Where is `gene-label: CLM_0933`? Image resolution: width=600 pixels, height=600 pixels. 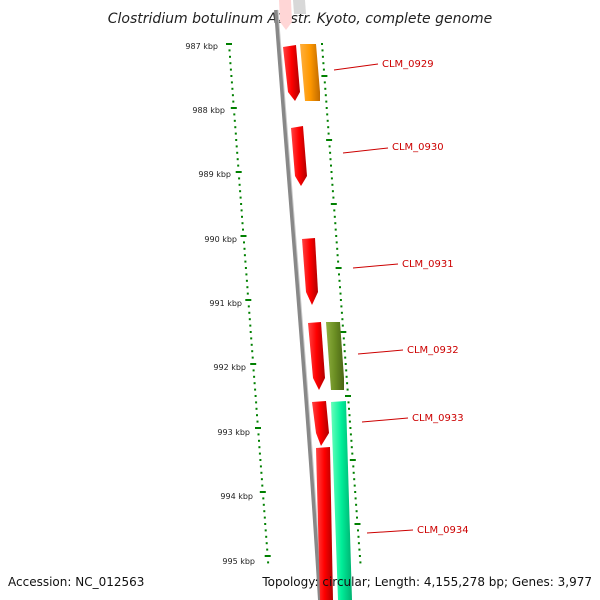 gene-label: CLM_0933 is located at coordinates (438, 418).